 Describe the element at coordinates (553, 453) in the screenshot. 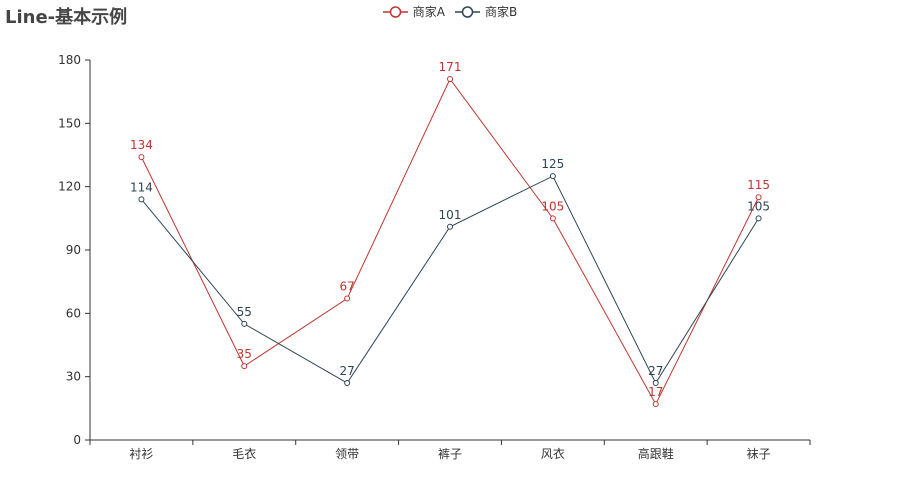

I see `x-tick-label: 风衣` at that location.